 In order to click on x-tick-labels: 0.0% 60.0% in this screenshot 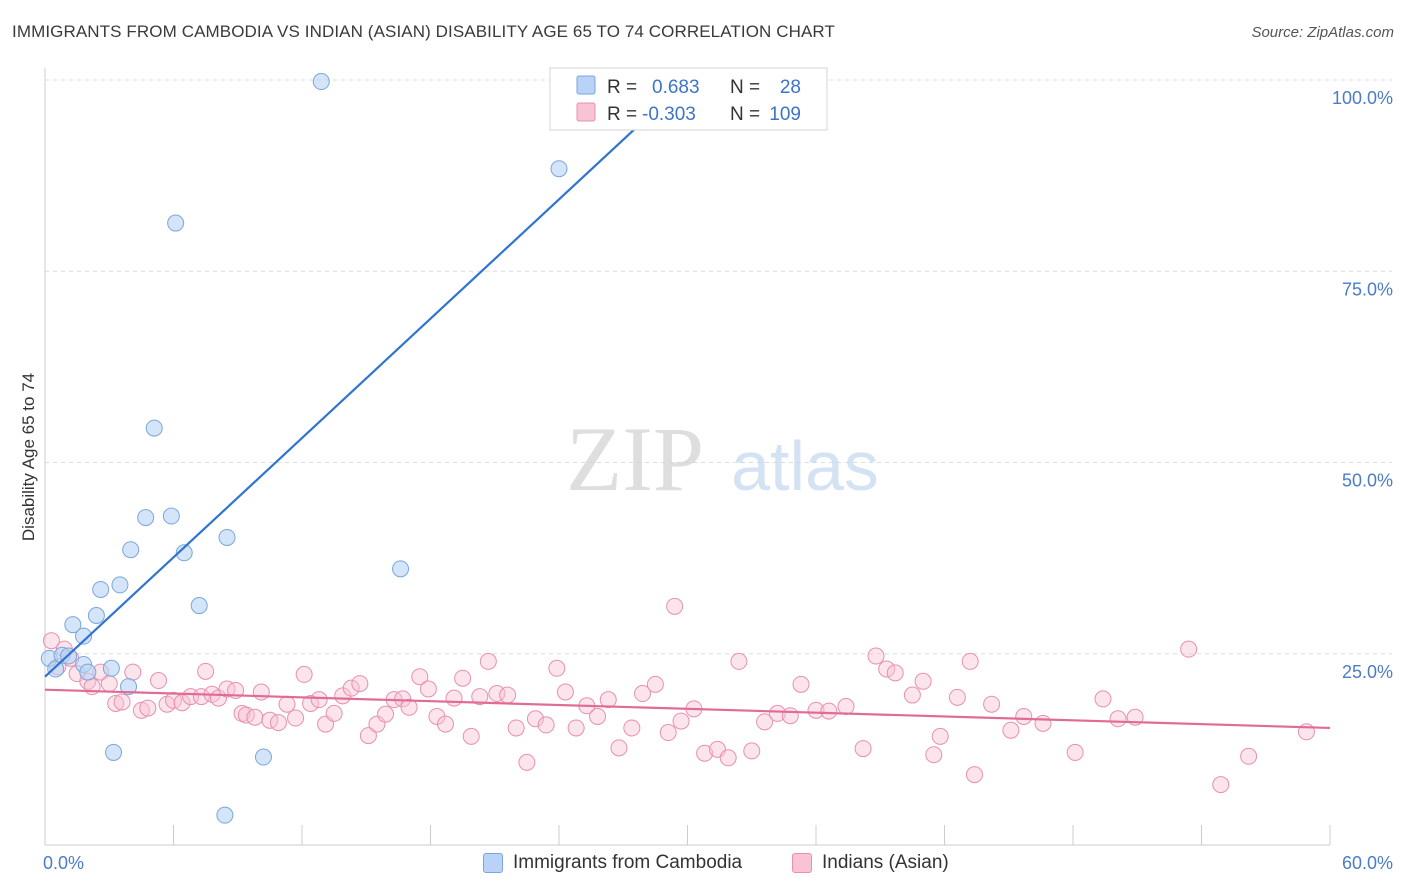, I will do `click(718, 863)`.